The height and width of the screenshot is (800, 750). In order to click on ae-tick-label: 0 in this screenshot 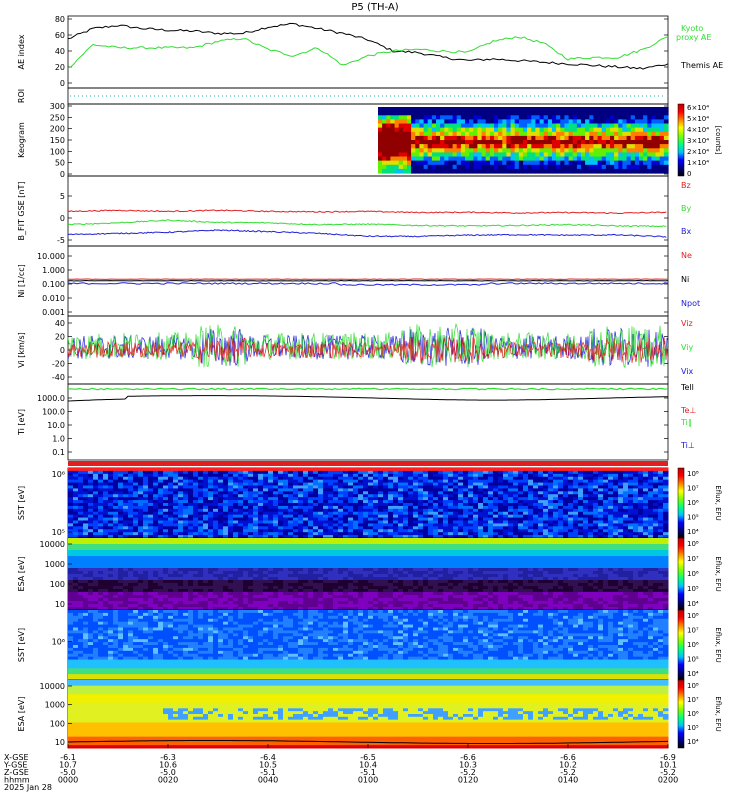, I will do `click(62, 83)`.